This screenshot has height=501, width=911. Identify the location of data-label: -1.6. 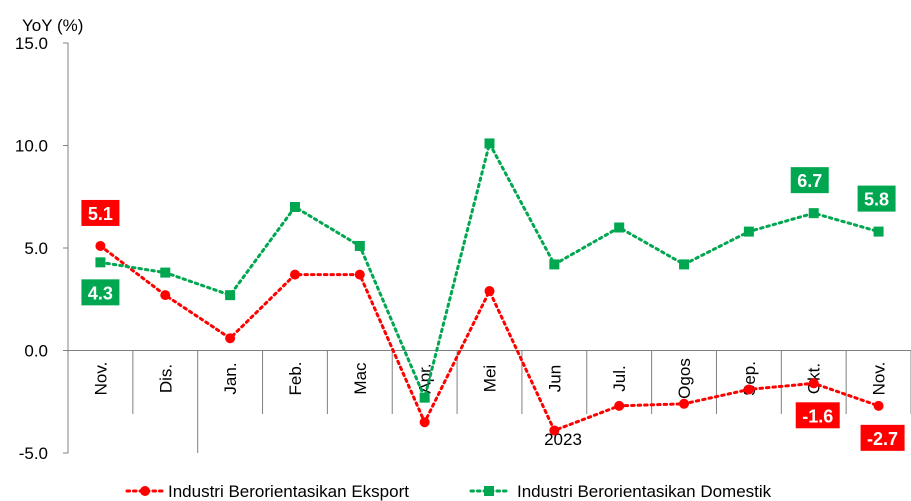
(817, 416).